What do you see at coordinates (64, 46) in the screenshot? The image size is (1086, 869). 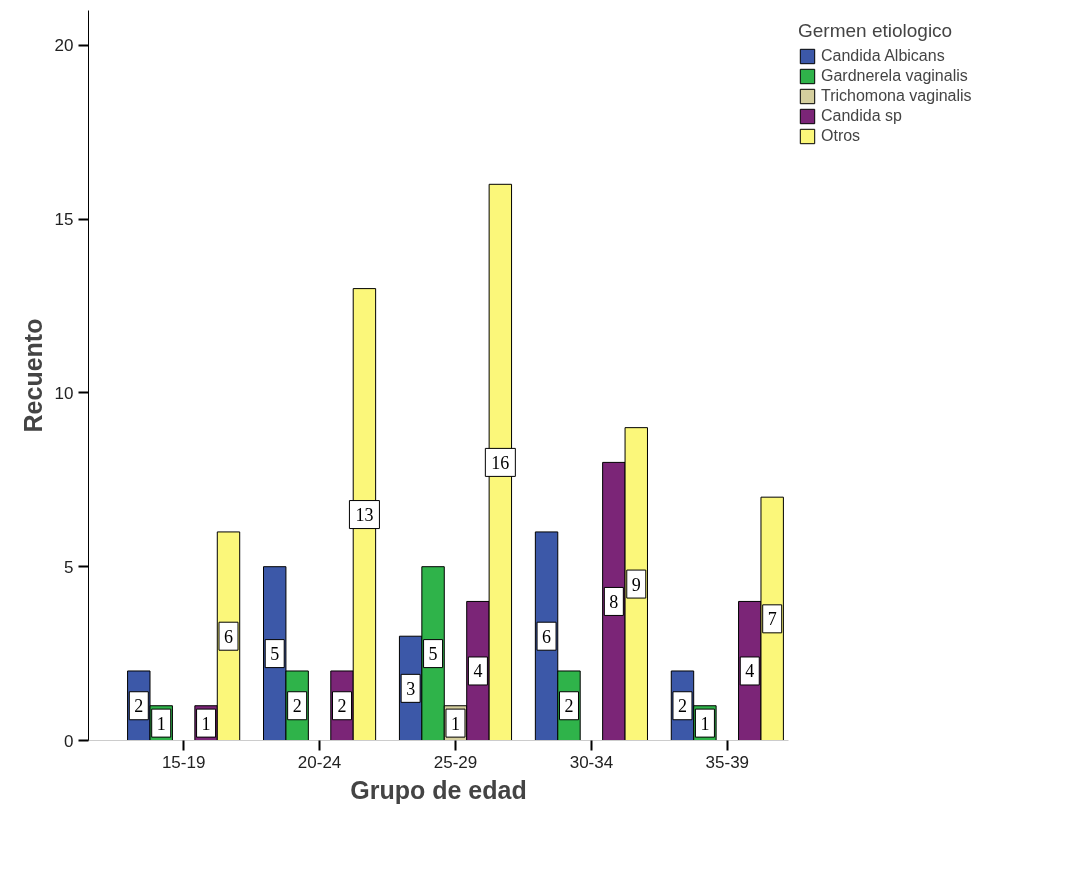 I see `y-tick-label: 20` at bounding box center [64, 46].